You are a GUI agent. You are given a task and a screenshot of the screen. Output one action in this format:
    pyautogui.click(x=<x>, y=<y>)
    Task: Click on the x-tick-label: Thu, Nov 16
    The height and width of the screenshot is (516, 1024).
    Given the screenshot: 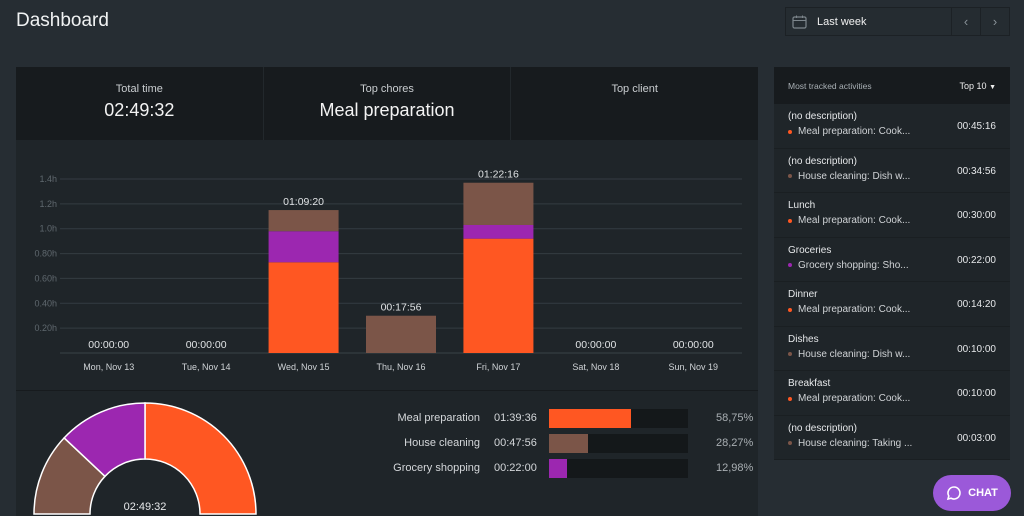 What is the action you would take?
    pyautogui.click(x=400, y=367)
    